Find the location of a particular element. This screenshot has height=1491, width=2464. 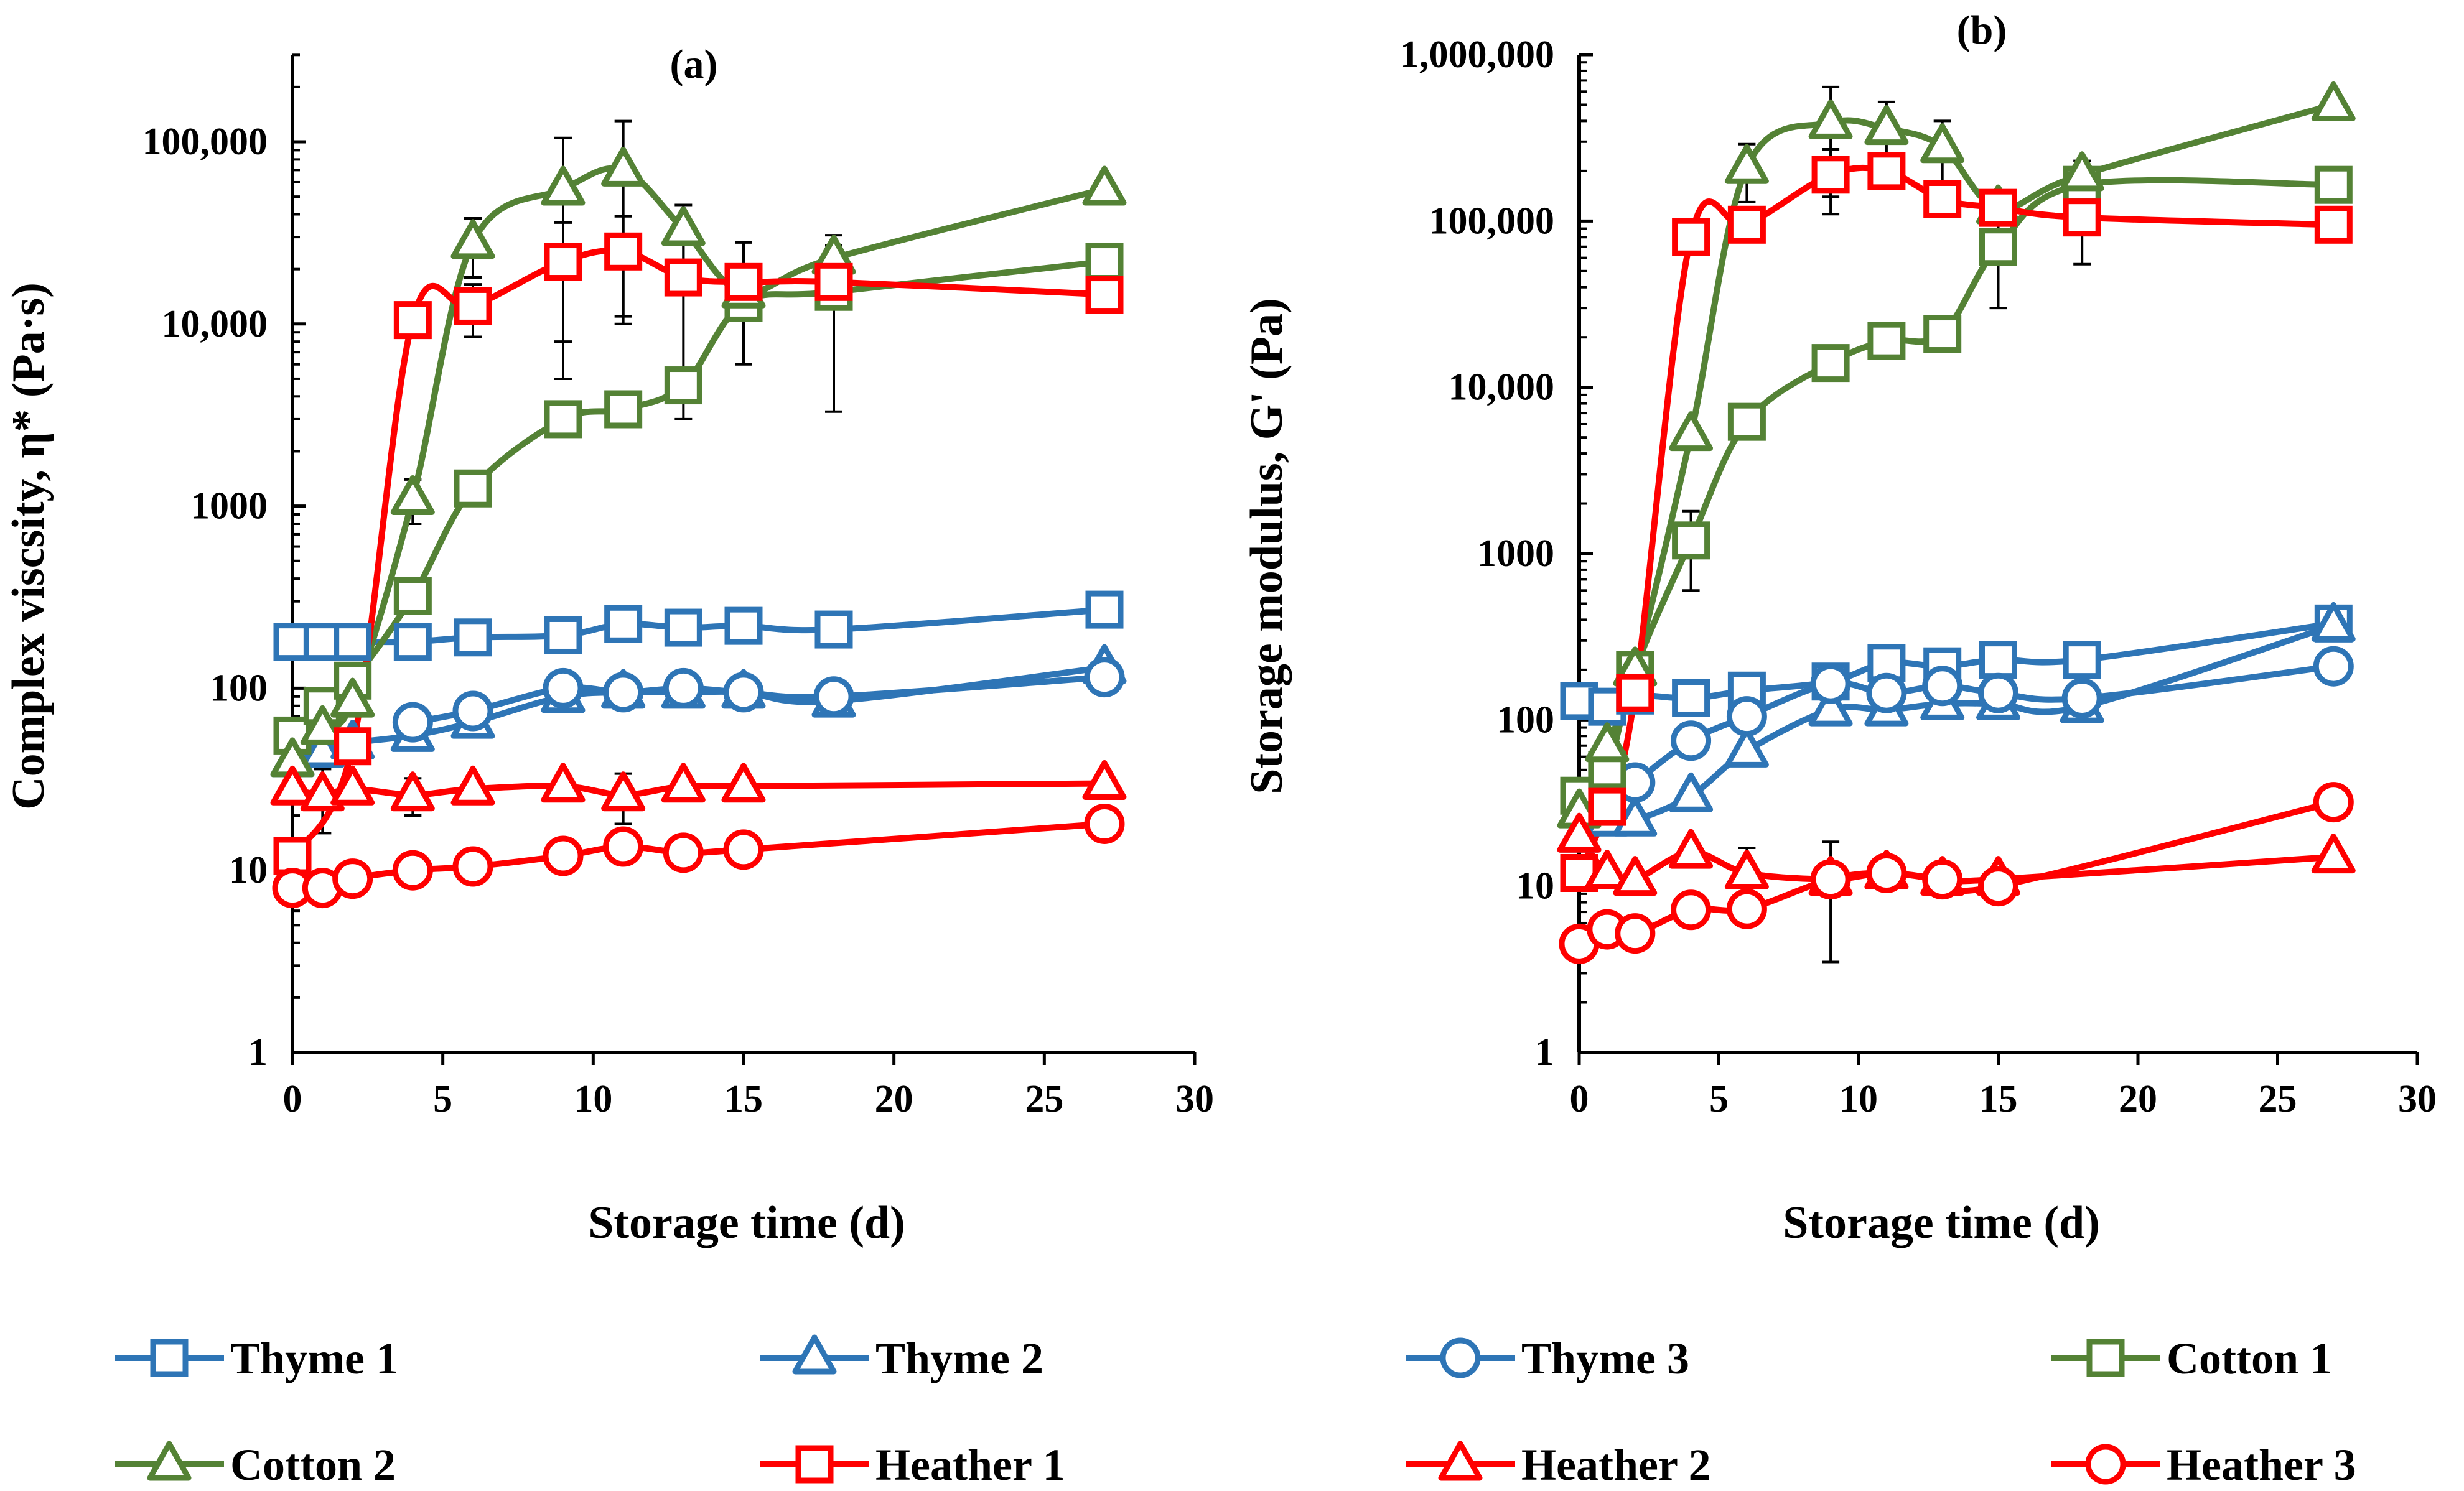

legend-item-heather-2: Heather 2 is located at coordinates (1559, 1465).